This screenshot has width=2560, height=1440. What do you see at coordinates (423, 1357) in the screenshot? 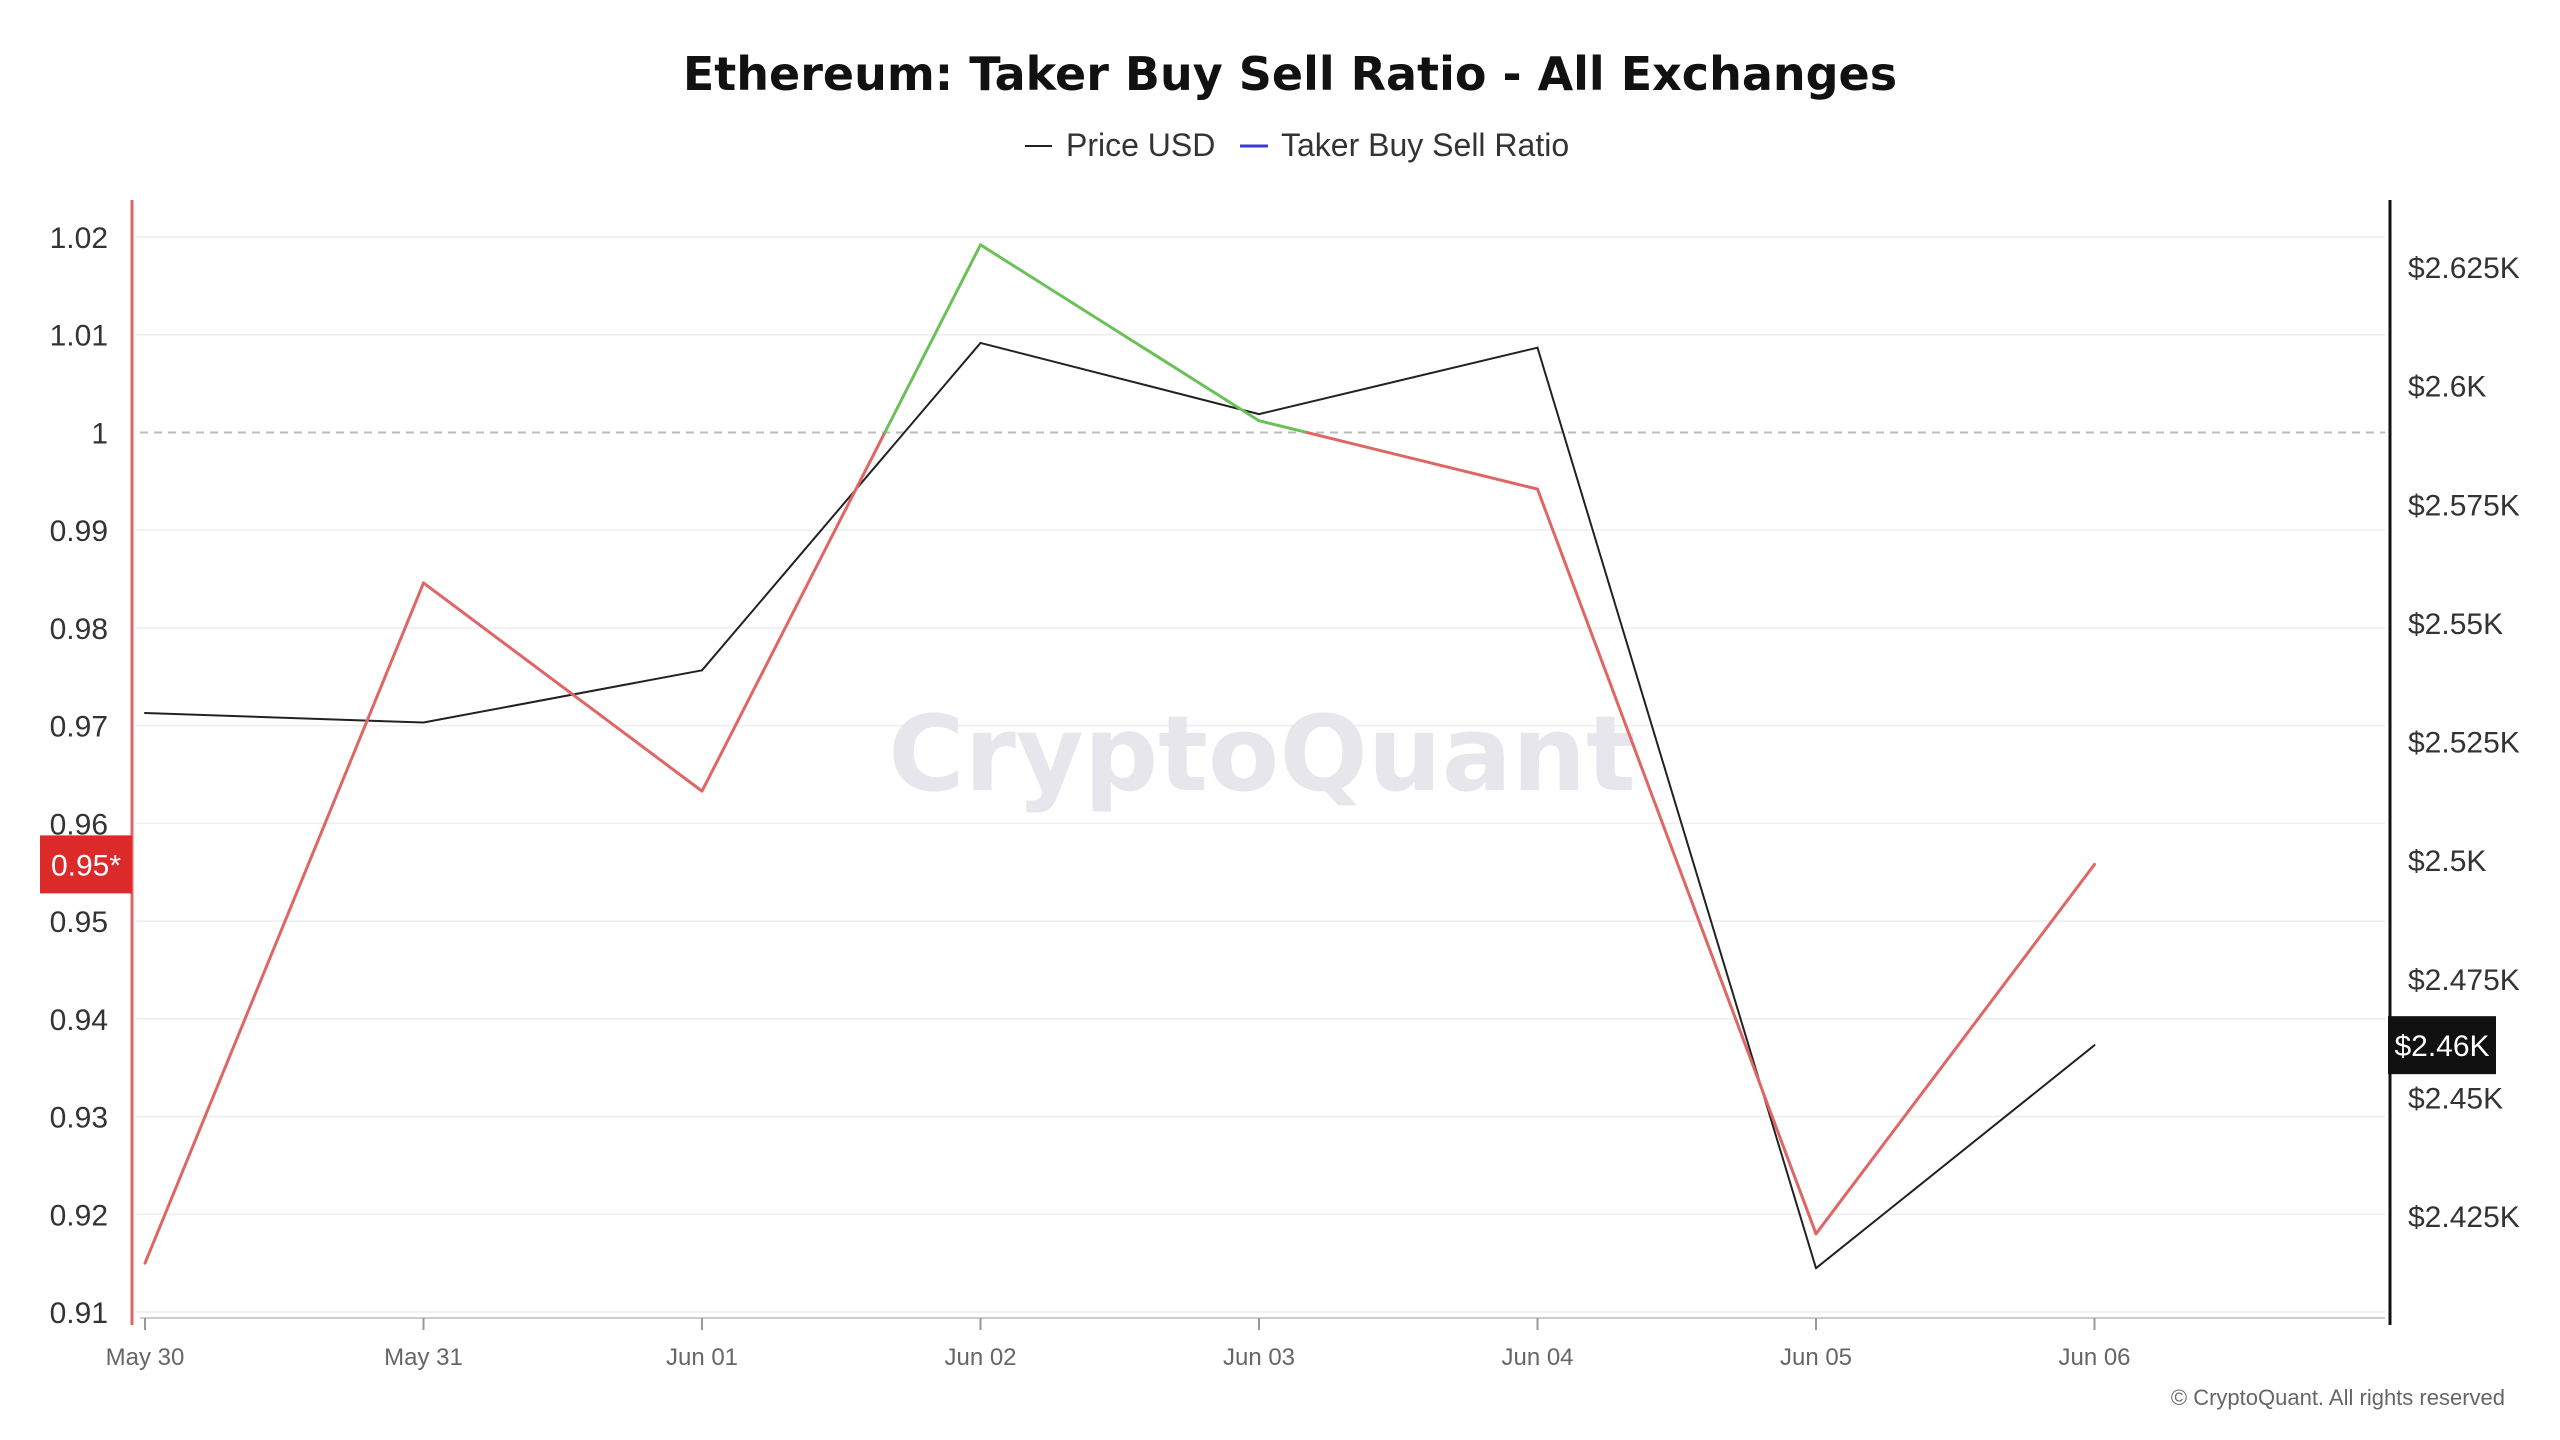
I see `x-tick-label: May 31` at bounding box center [423, 1357].